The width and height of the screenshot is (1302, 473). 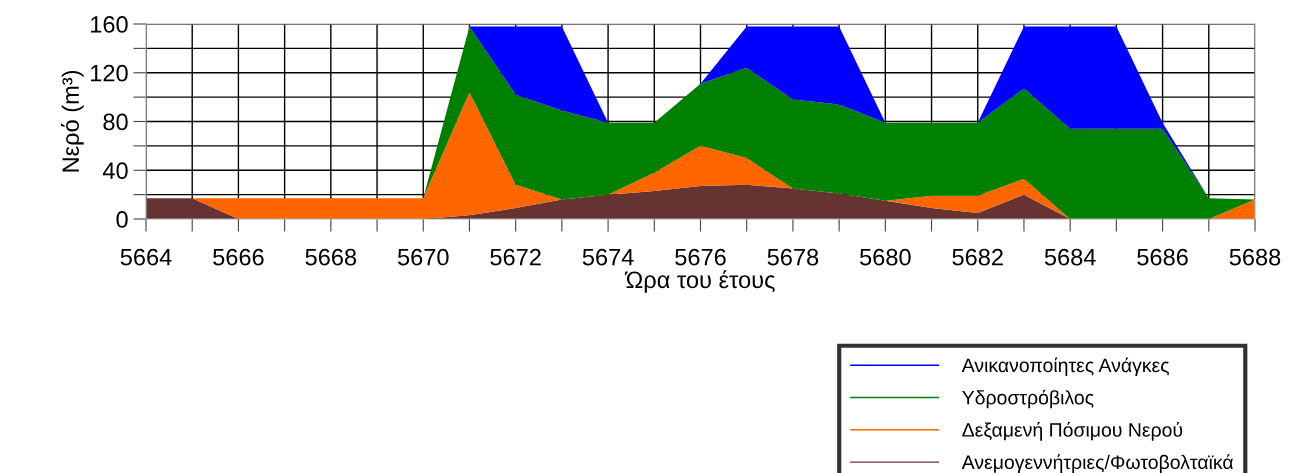 What do you see at coordinates (699, 281) in the screenshot?
I see `x-axis-title: Ώρα του έτους` at bounding box center [699, 281].